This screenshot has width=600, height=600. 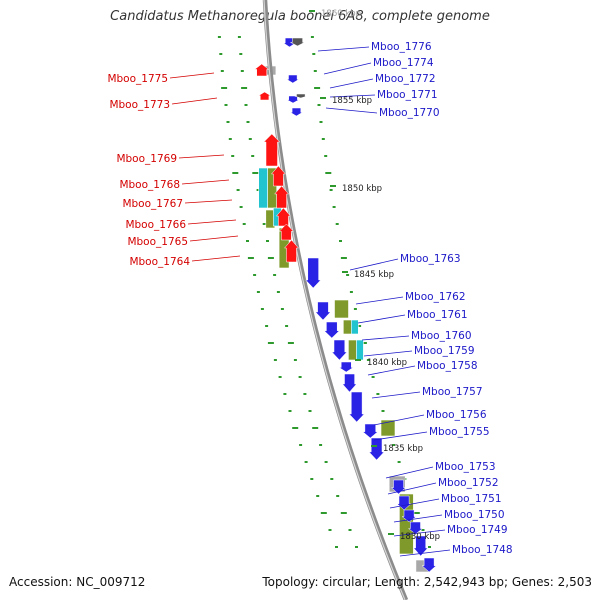 What do you see at coordinates (146, 159) in the screenshot?
I see `gene-label-reverse: Mboo_1769` at bounding box center [146, 159].